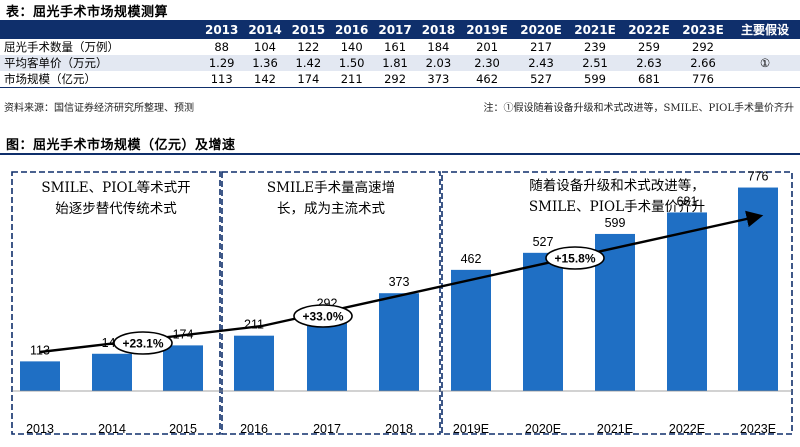 The width and height of the screenshot is (800, 447). What do you see at coordinates (543, 429) in the screenshot?
I see `x-tick-label: 2020E` at bounding box center [543, 429].